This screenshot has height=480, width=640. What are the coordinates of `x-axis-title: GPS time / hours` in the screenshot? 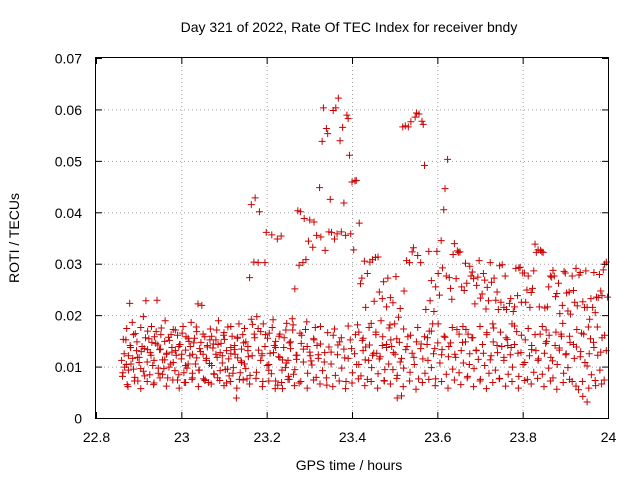 It's located at (349, 465).